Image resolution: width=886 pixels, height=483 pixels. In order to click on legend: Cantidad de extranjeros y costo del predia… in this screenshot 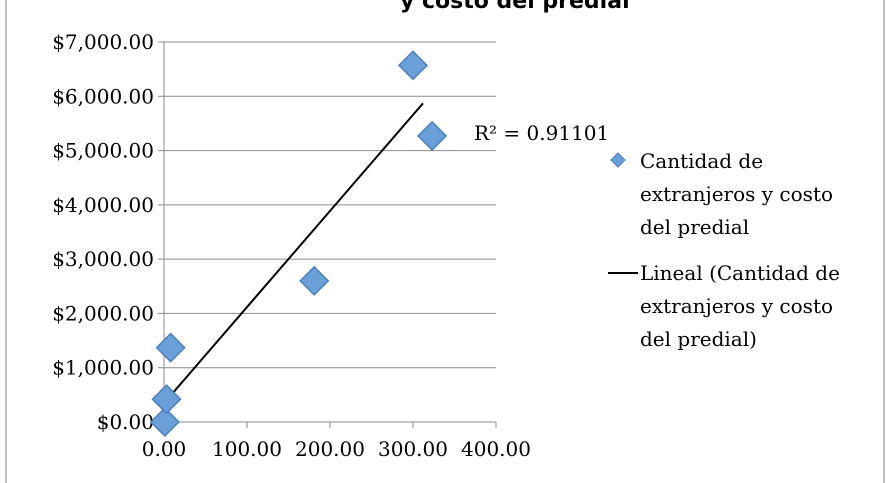, I will do `click(724, 250)`.